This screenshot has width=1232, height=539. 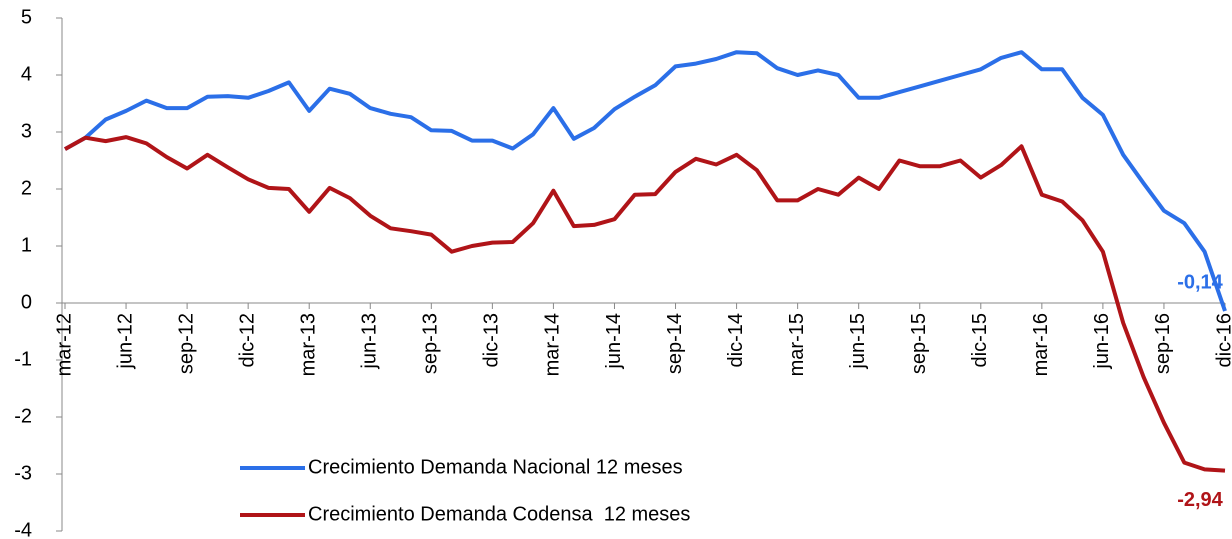 I want to click on x-tick-label: mar-15, so click(x=797, y=344).